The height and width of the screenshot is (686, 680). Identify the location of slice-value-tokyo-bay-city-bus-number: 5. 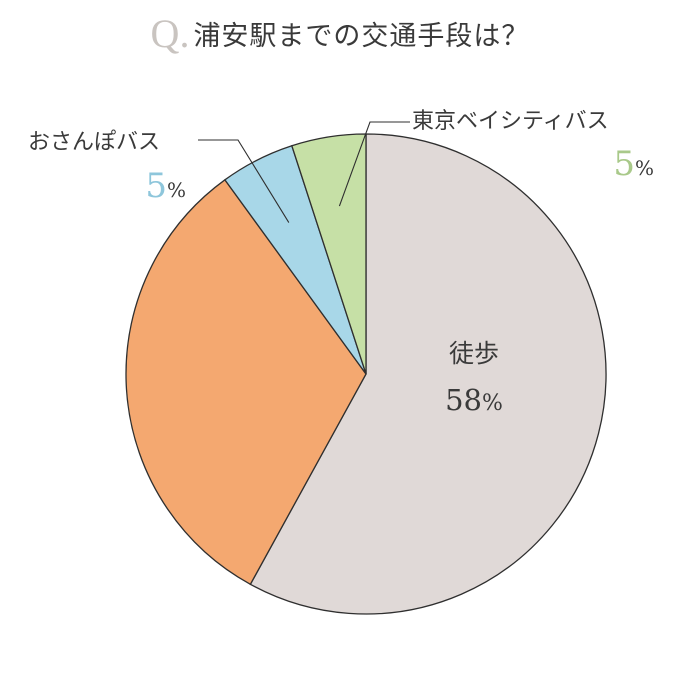
(624, 164).